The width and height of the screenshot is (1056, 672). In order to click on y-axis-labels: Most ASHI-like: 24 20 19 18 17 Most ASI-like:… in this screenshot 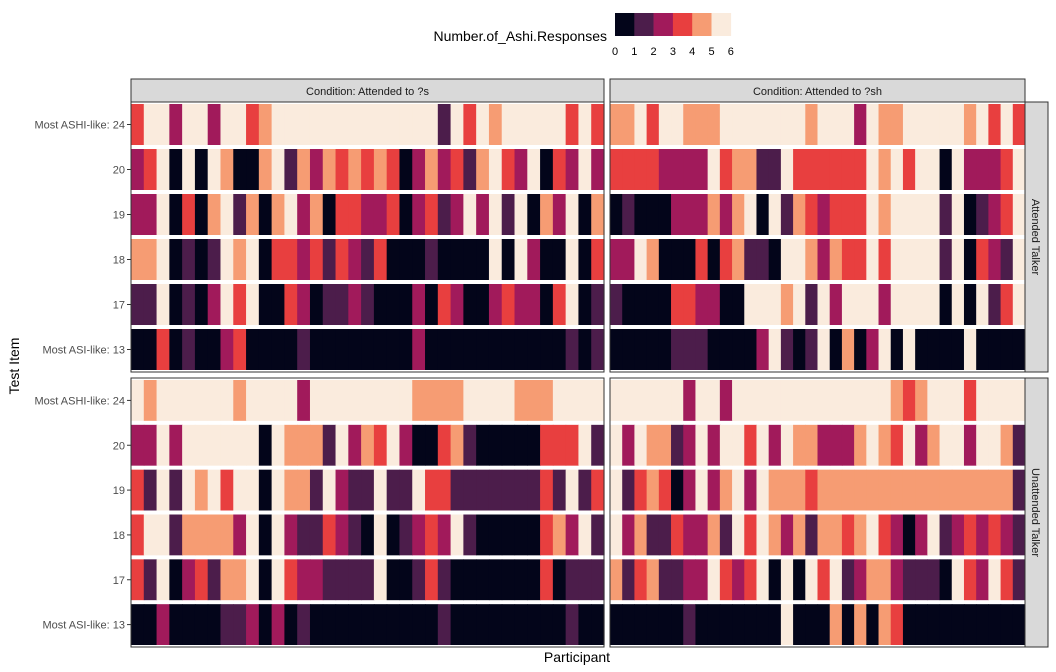, I will do `click(83, 376)`.